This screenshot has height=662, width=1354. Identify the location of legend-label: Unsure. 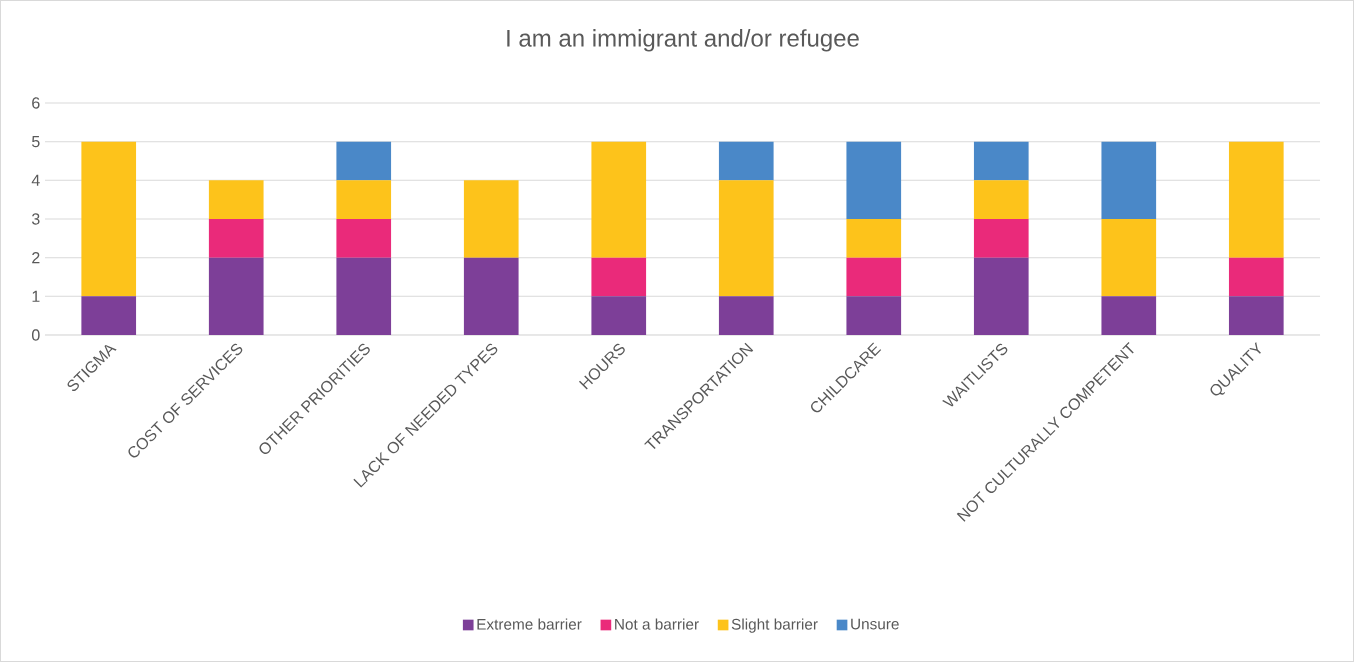
(875, 624).